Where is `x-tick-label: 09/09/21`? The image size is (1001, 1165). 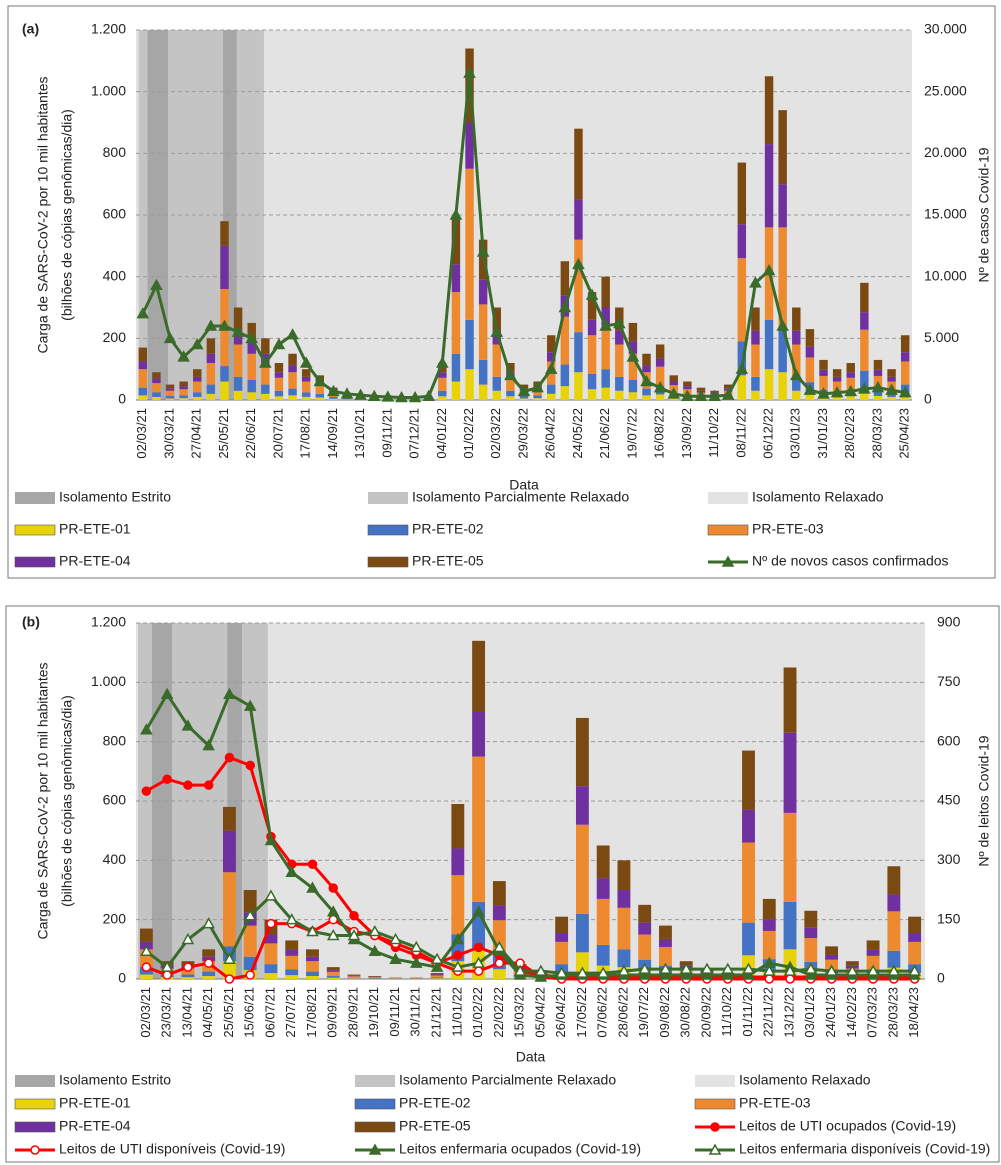
x-tick-label: 09/09/21 is located at coordinates (332, 1012).